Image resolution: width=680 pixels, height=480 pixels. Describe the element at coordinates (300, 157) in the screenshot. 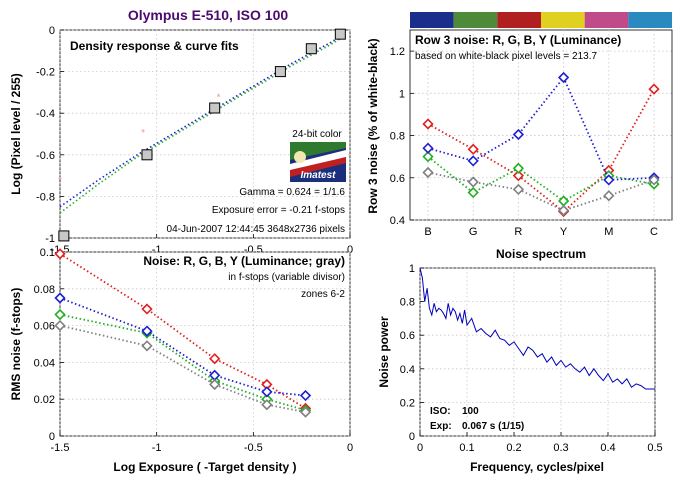

I see `logo-sun` at that location.